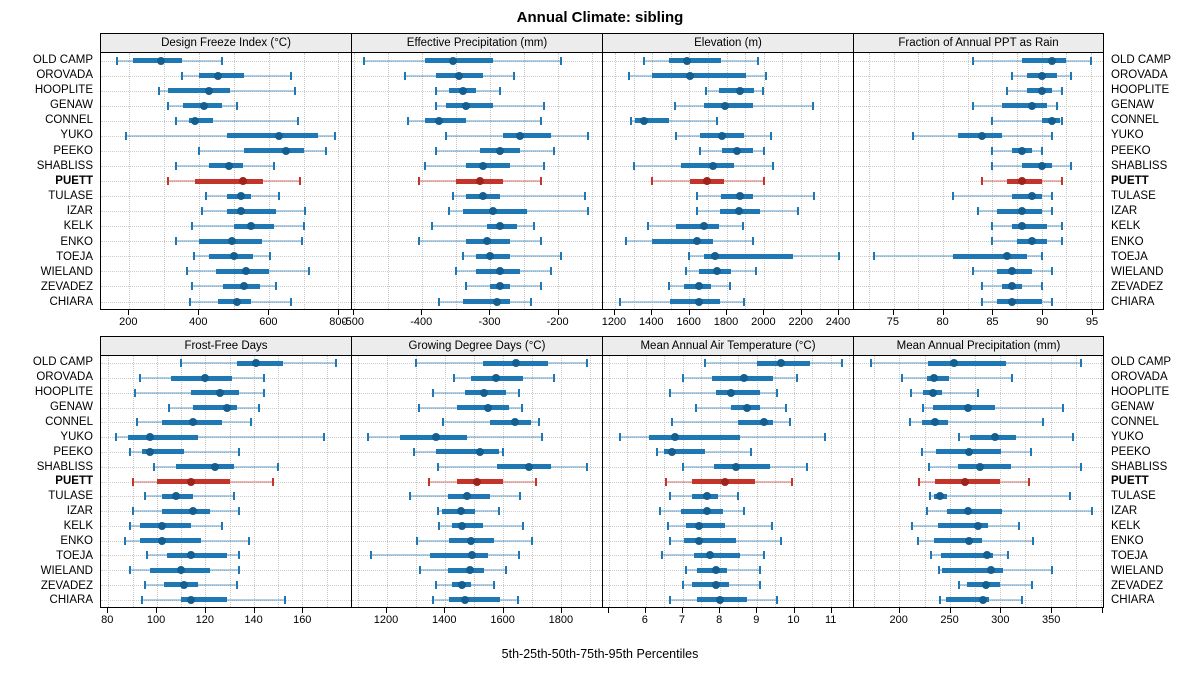 This screenshot has height=675, width=1200. Describe the element at coordinates (1130, 481) in the screenshot. I see `station-label: PUETT` at that location.